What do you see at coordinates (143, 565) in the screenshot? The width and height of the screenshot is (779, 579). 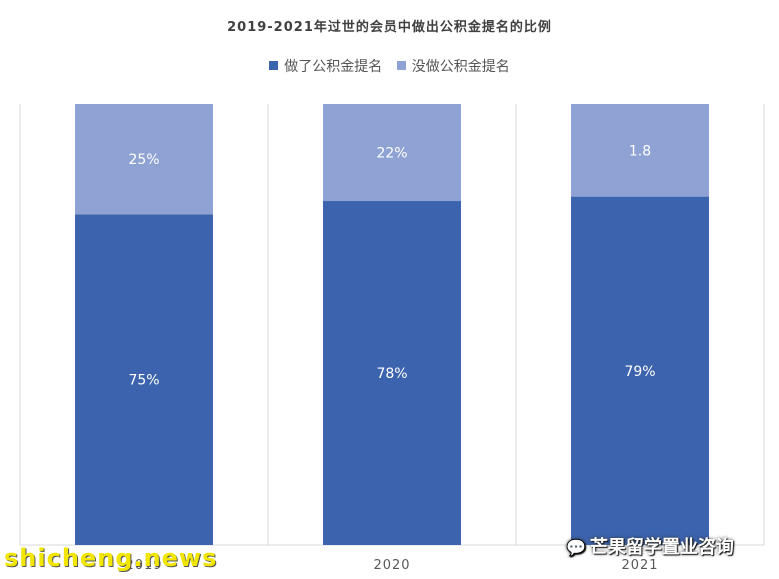 I see `x-tick-label-2019: 2019` at bounding box center [143, 565].